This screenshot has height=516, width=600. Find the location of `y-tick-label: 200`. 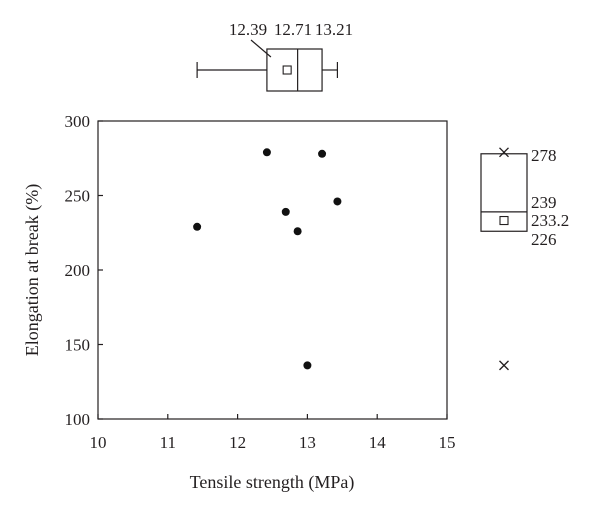

y-tick-label: 200 is located at coordinates (78, 270).